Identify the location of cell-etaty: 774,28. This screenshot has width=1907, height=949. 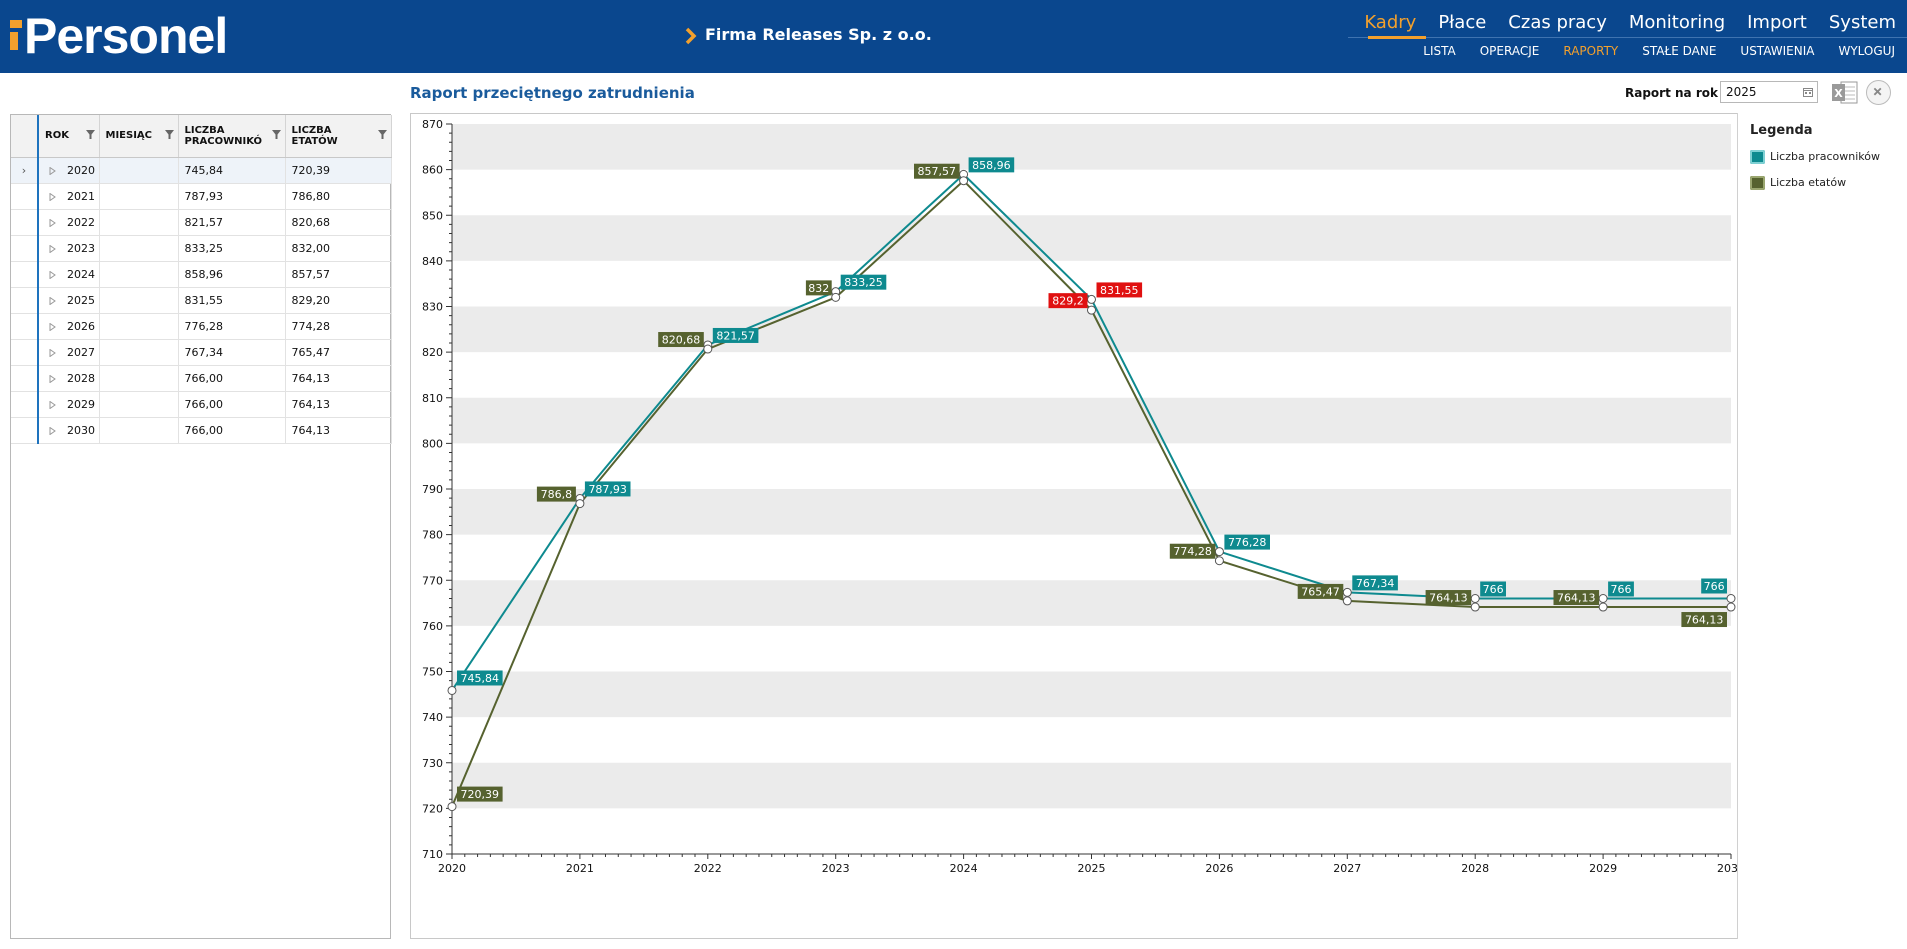
(338, 326).